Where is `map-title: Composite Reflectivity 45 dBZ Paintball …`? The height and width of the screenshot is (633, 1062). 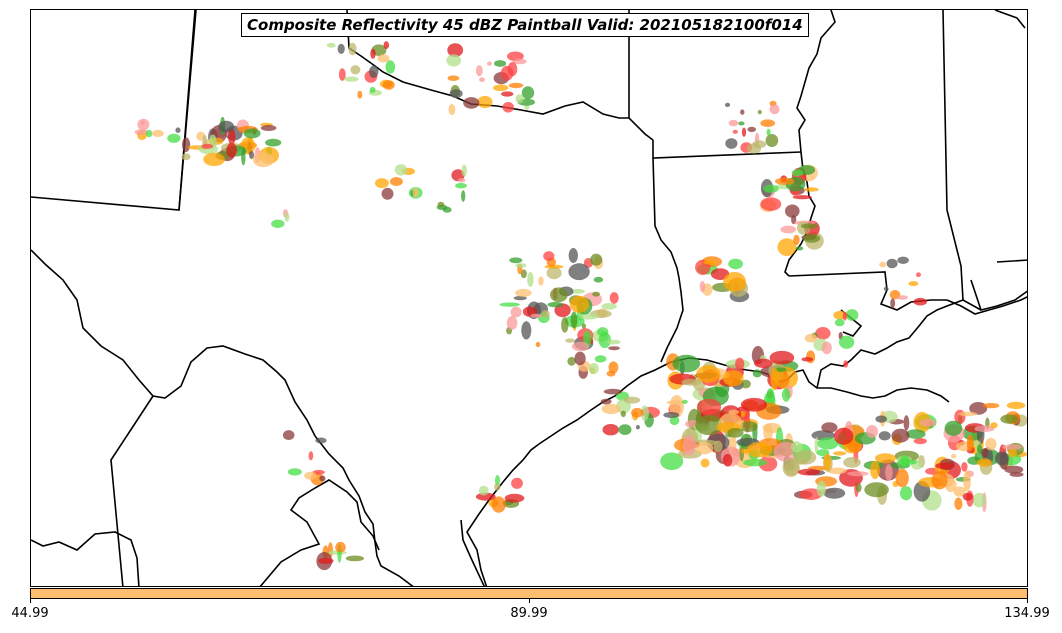
map-title: Composite Reflectivity 45 dBZ Paintball … is located at coordinates (525, 25).